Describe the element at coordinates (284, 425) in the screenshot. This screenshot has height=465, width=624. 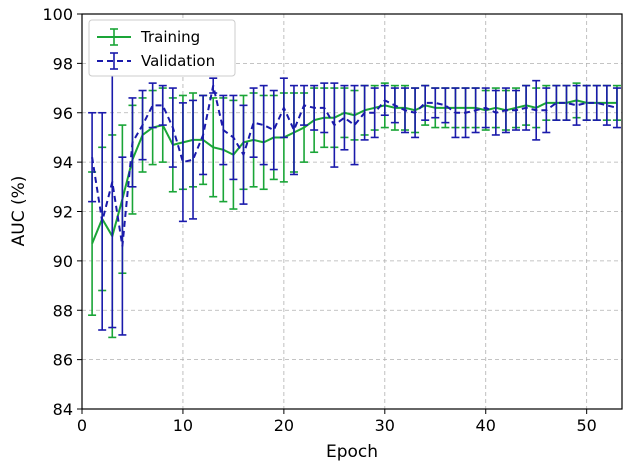
I see `x-tick-label: 20` at that location.